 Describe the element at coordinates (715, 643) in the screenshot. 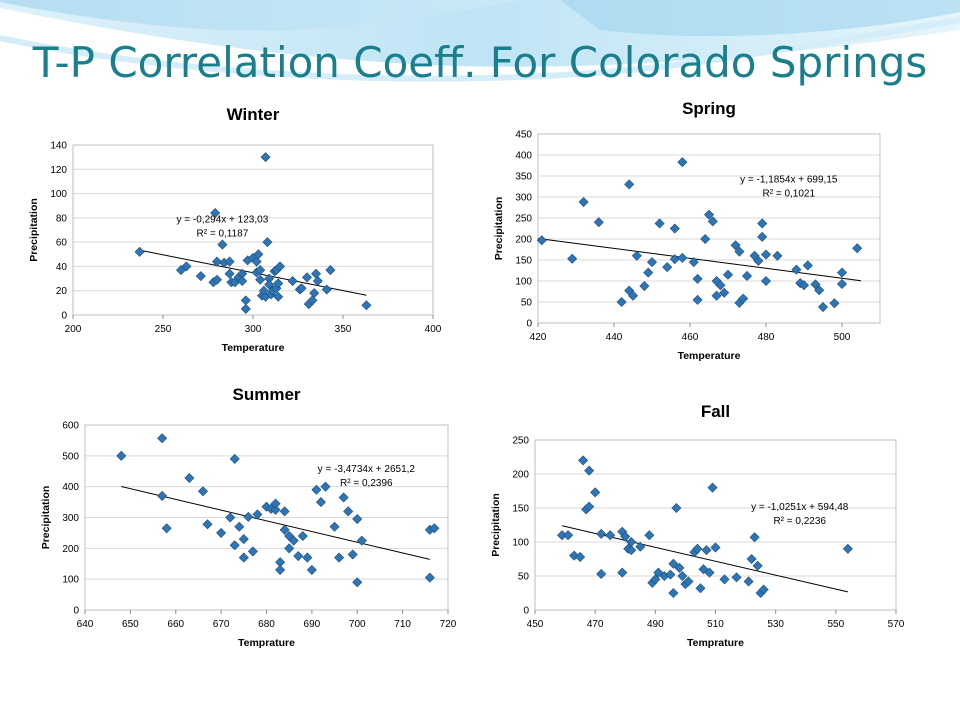

I see `x-axis-label: Temprature` at that location.